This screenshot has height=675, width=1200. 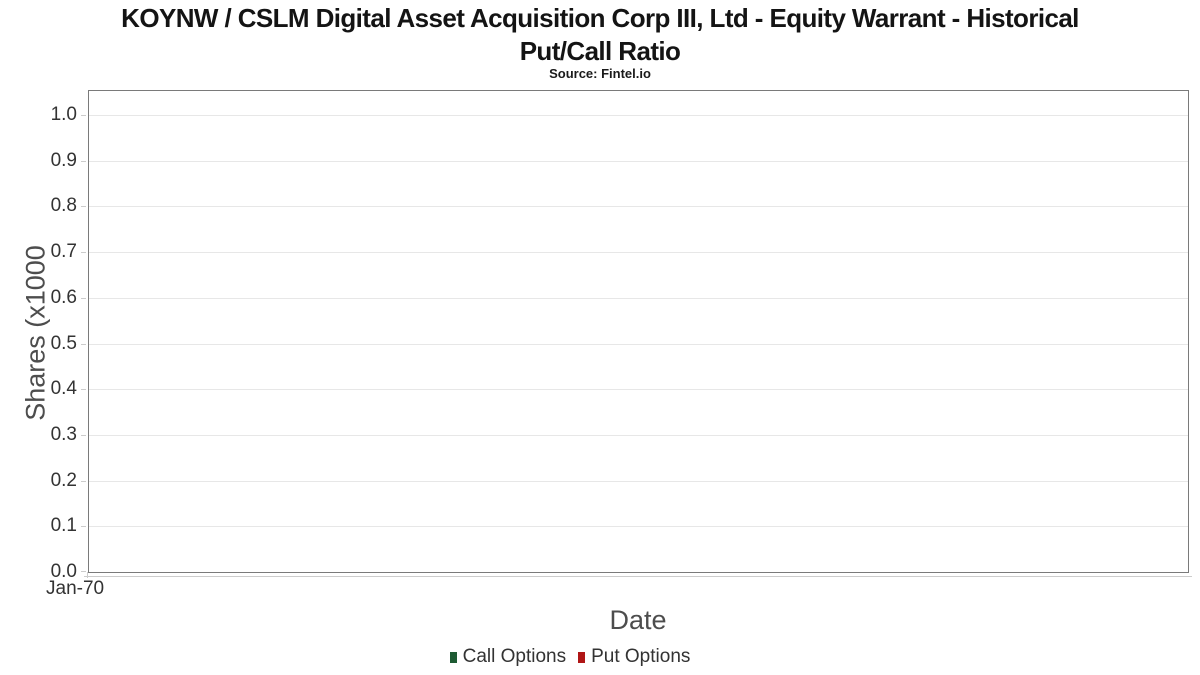 What do you see at coordinates (63, 343) in the screenshot?
I see `y-tick-label: 0.5` at bounding box center [63, 343].